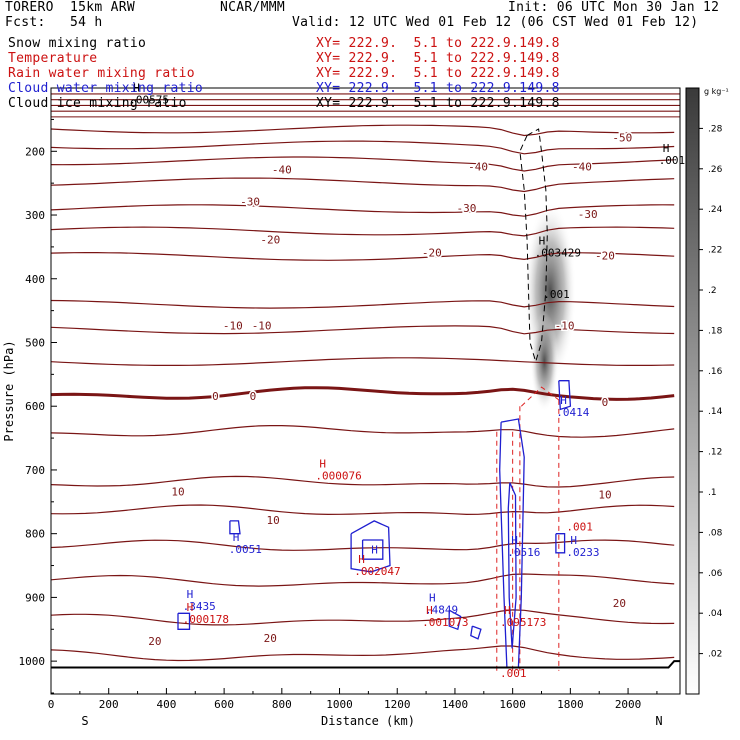 The image size is (740, 740). What do you see at coordinates (35, 470) in the screenshot?
I see `y-tick-label: 700` at bounding box center [35, 470].